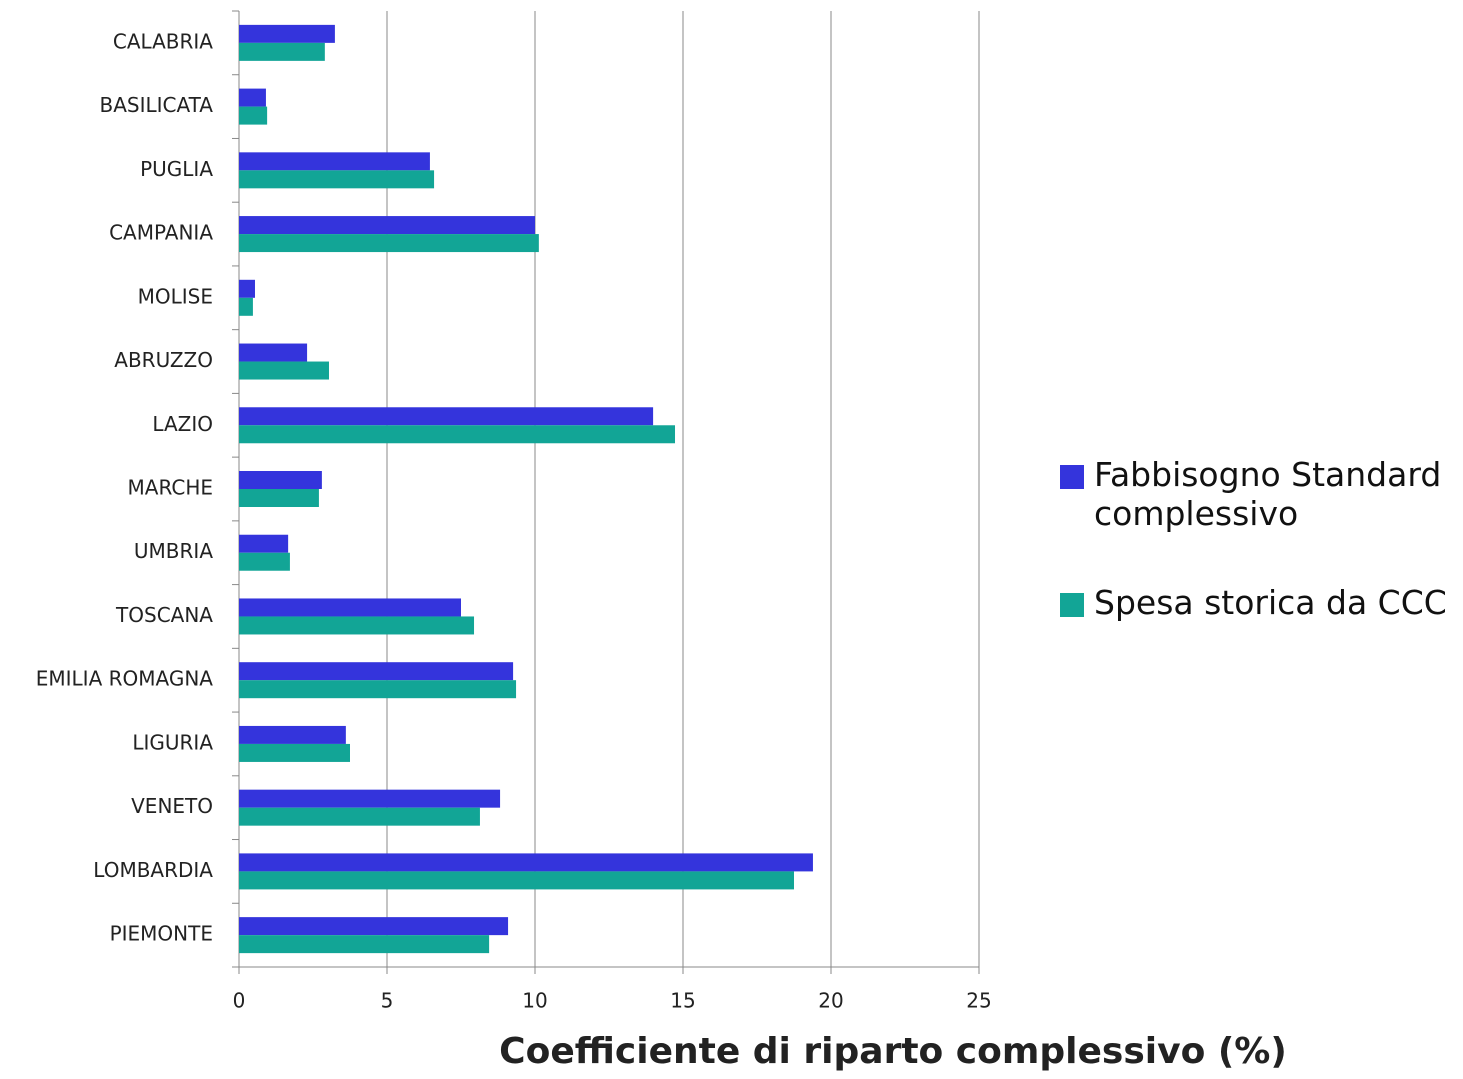  Describe the element at coordinates (172, 806) in the screenshot. I see `y-tick-label: VENETO` at that location.